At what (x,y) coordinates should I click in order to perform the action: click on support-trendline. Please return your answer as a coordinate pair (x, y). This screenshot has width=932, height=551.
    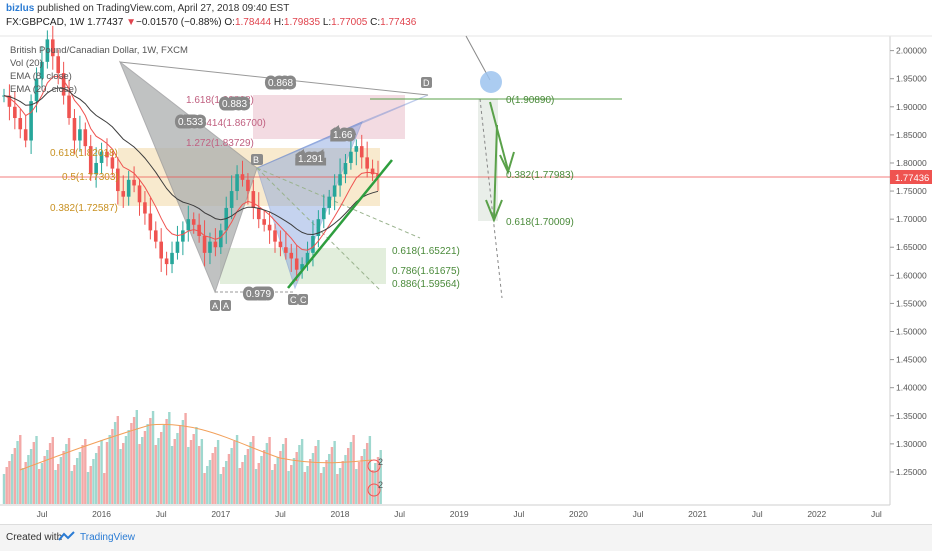
    Looking at the image, I should click on (340, 224).